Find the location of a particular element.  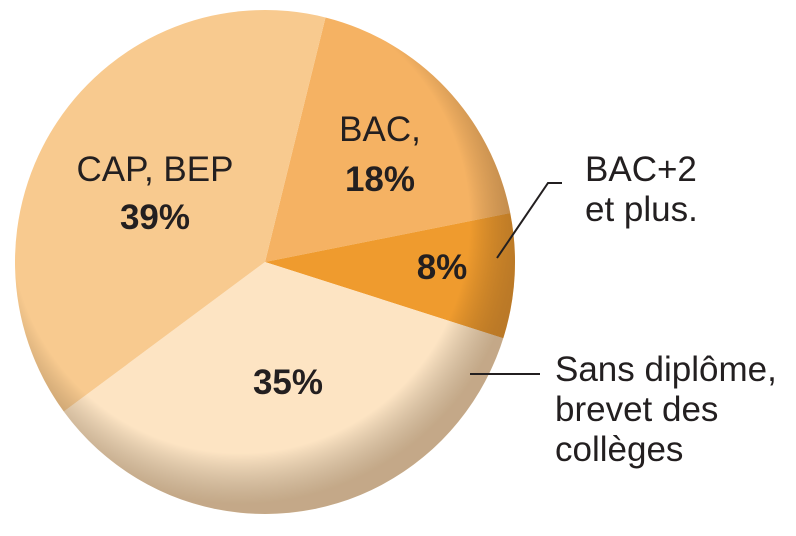

slice-label: CAP, BEP is located at coordinates (155, 169).